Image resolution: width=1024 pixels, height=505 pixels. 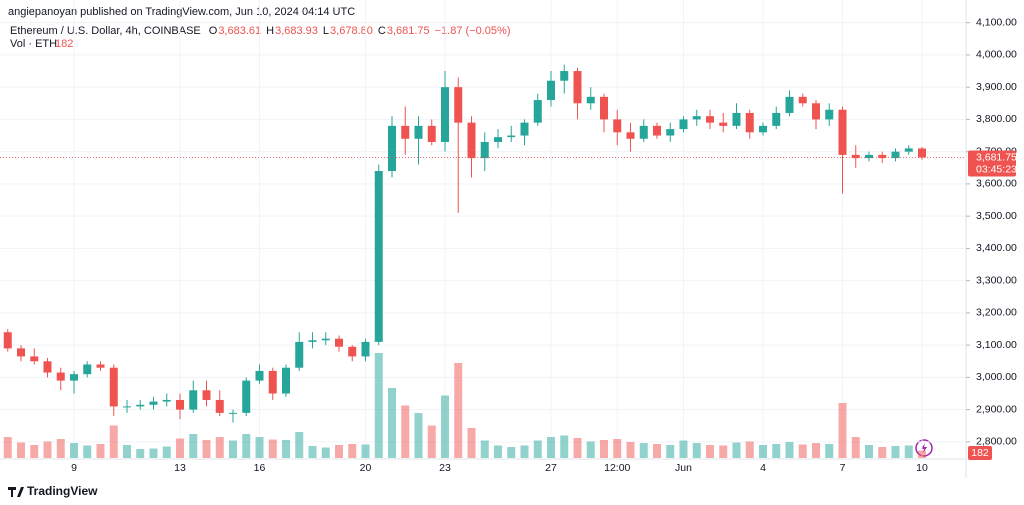 What do you see at coordinates (16, 492) in the screenshot?
I see `logo-icon` at bounding box center [16, 492].